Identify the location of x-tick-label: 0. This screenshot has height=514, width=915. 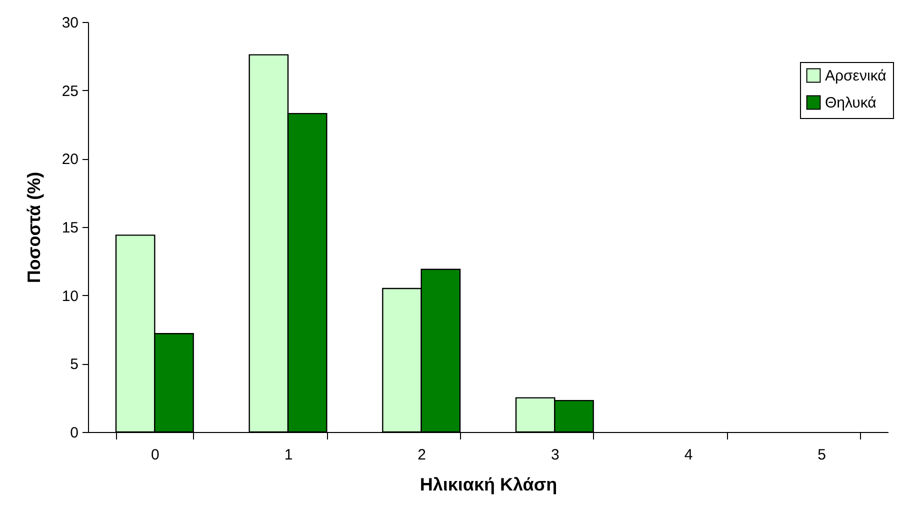
(155, 455).